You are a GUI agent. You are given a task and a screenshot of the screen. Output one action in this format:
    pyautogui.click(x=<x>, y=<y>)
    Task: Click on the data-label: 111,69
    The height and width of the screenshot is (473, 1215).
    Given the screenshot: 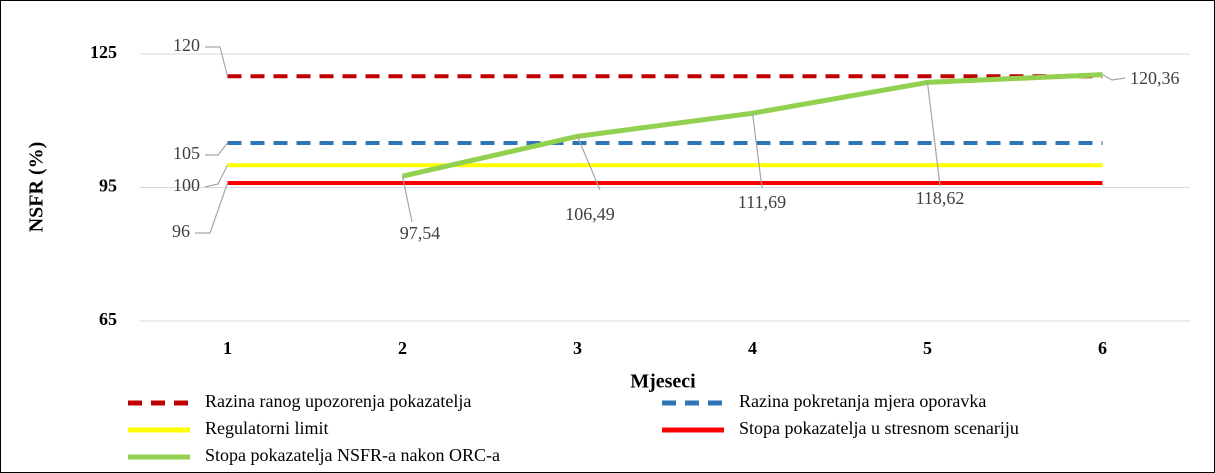 What is the action you would take?
    pyautogui.click(x=762, y=202)
    